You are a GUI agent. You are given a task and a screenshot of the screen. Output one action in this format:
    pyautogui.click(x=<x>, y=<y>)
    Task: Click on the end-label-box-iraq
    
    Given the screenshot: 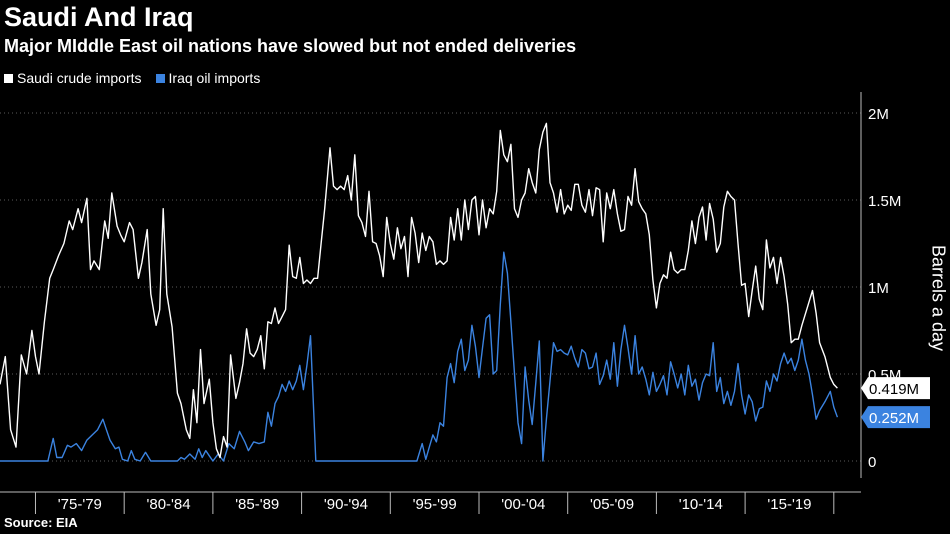 What is the action you would take?
    pyautogui.click(x=895, y=417)
    